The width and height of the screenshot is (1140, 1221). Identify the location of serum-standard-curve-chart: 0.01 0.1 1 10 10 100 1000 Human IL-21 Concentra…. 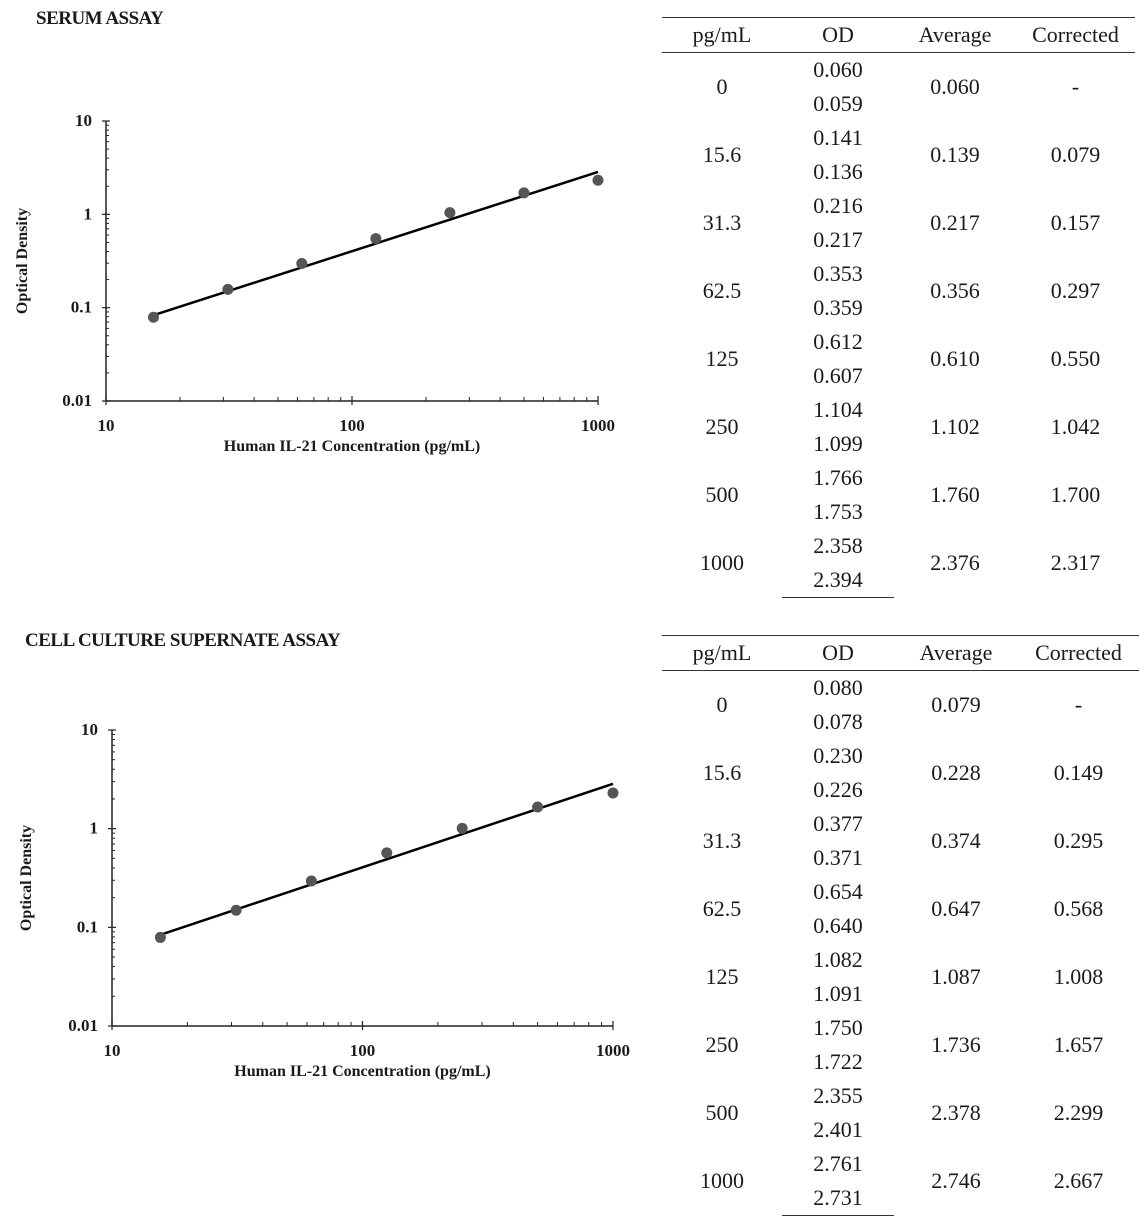
(314, 283).